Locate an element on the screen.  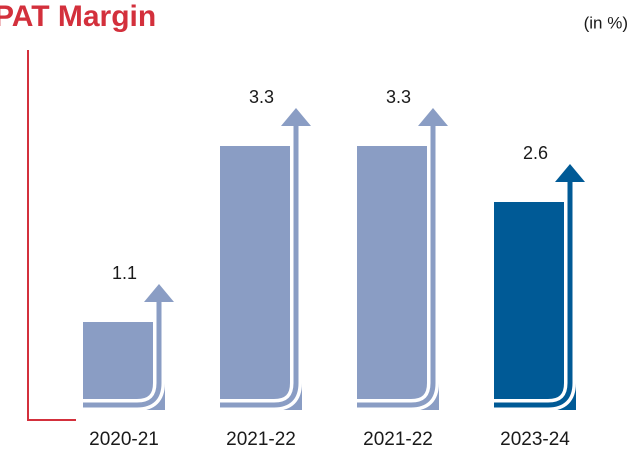
axis-line is located at coordinates (51, 235).